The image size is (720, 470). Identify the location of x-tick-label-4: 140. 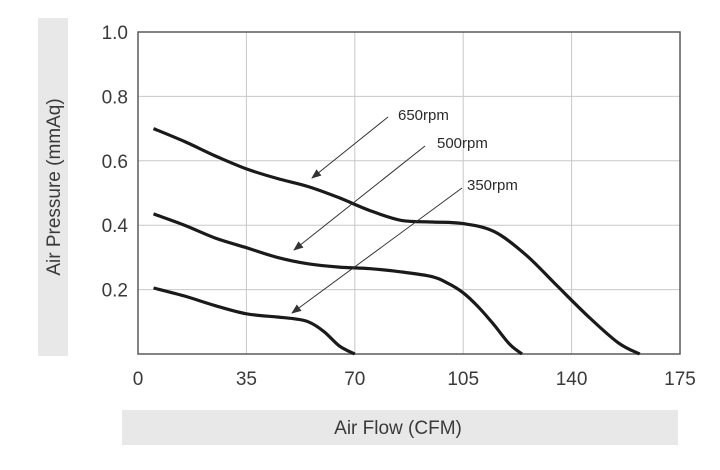
(572, 379).